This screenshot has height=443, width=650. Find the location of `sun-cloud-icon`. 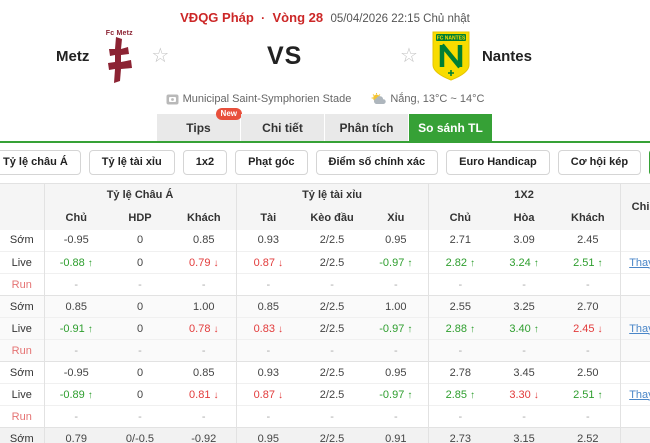

sun-cloud-icon is located at coordinates (379, 98).